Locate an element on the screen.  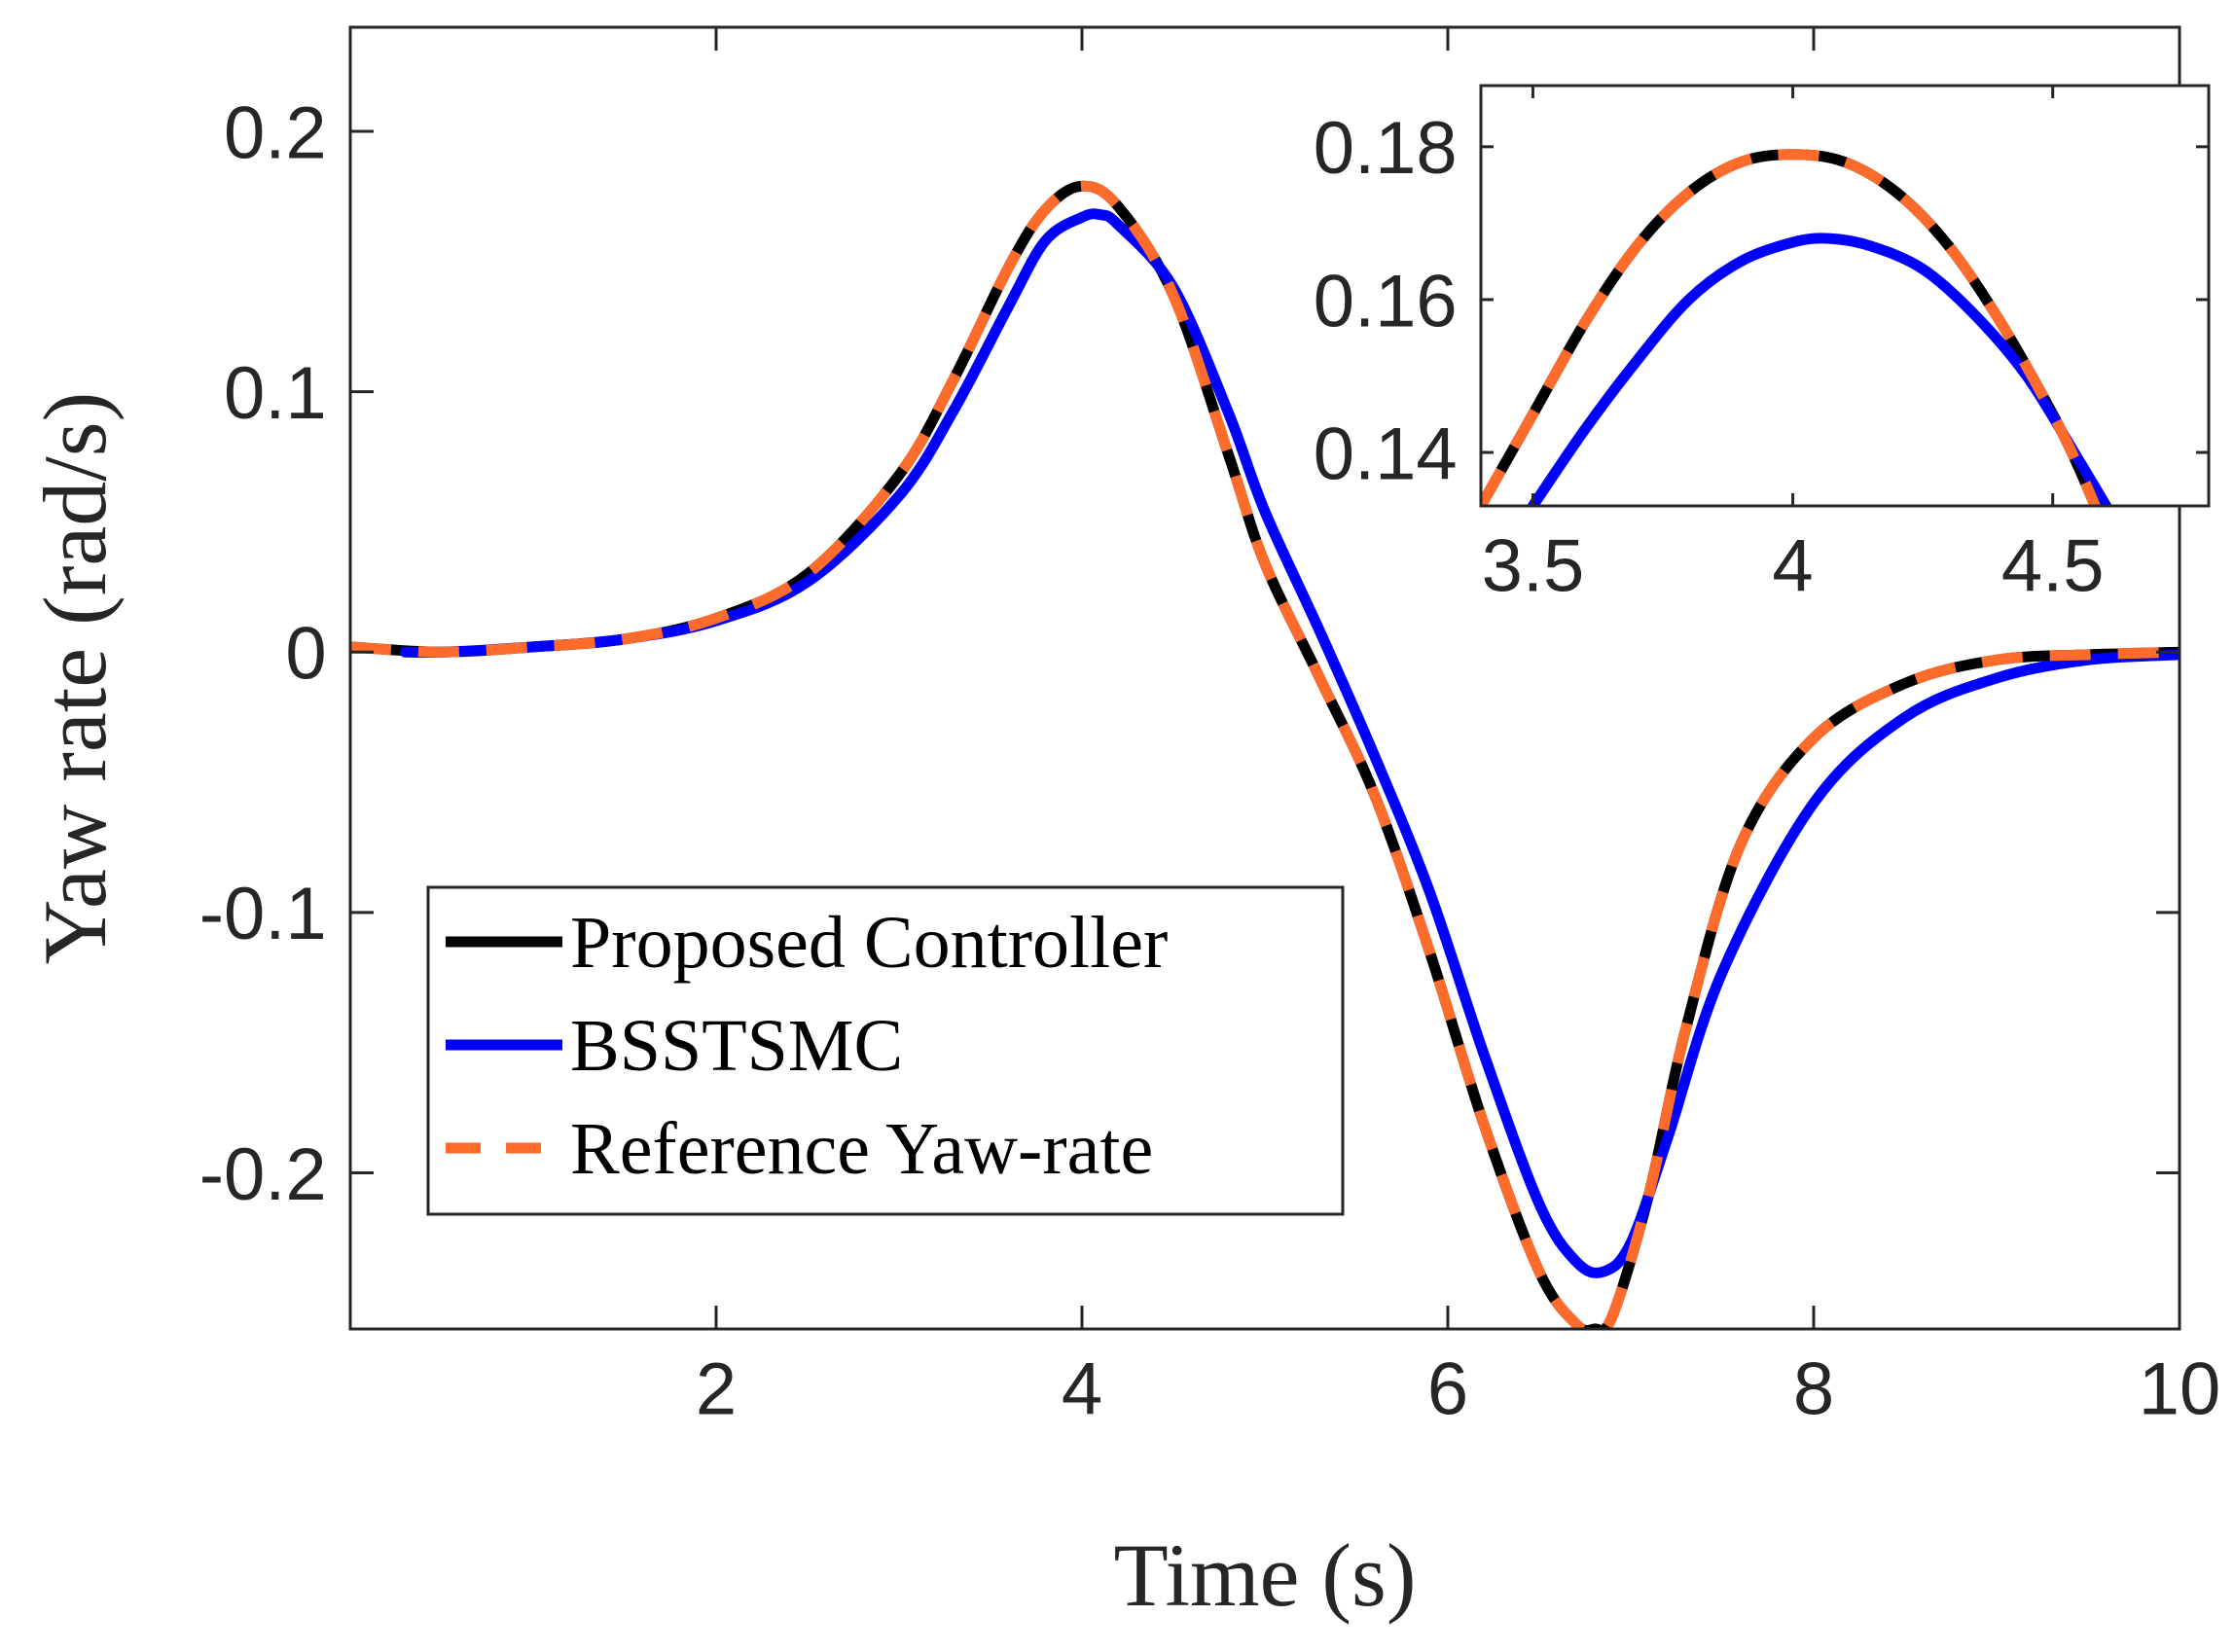
inset-x-tick-label: 4 is located at coordinates (1793, 565).